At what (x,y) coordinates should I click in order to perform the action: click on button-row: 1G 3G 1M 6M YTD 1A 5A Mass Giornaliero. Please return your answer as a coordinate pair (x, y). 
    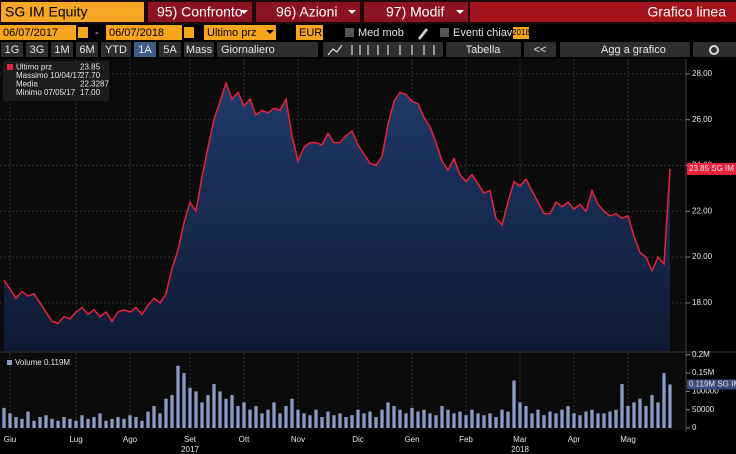
    Looking at the image, I should click on (159, 49).